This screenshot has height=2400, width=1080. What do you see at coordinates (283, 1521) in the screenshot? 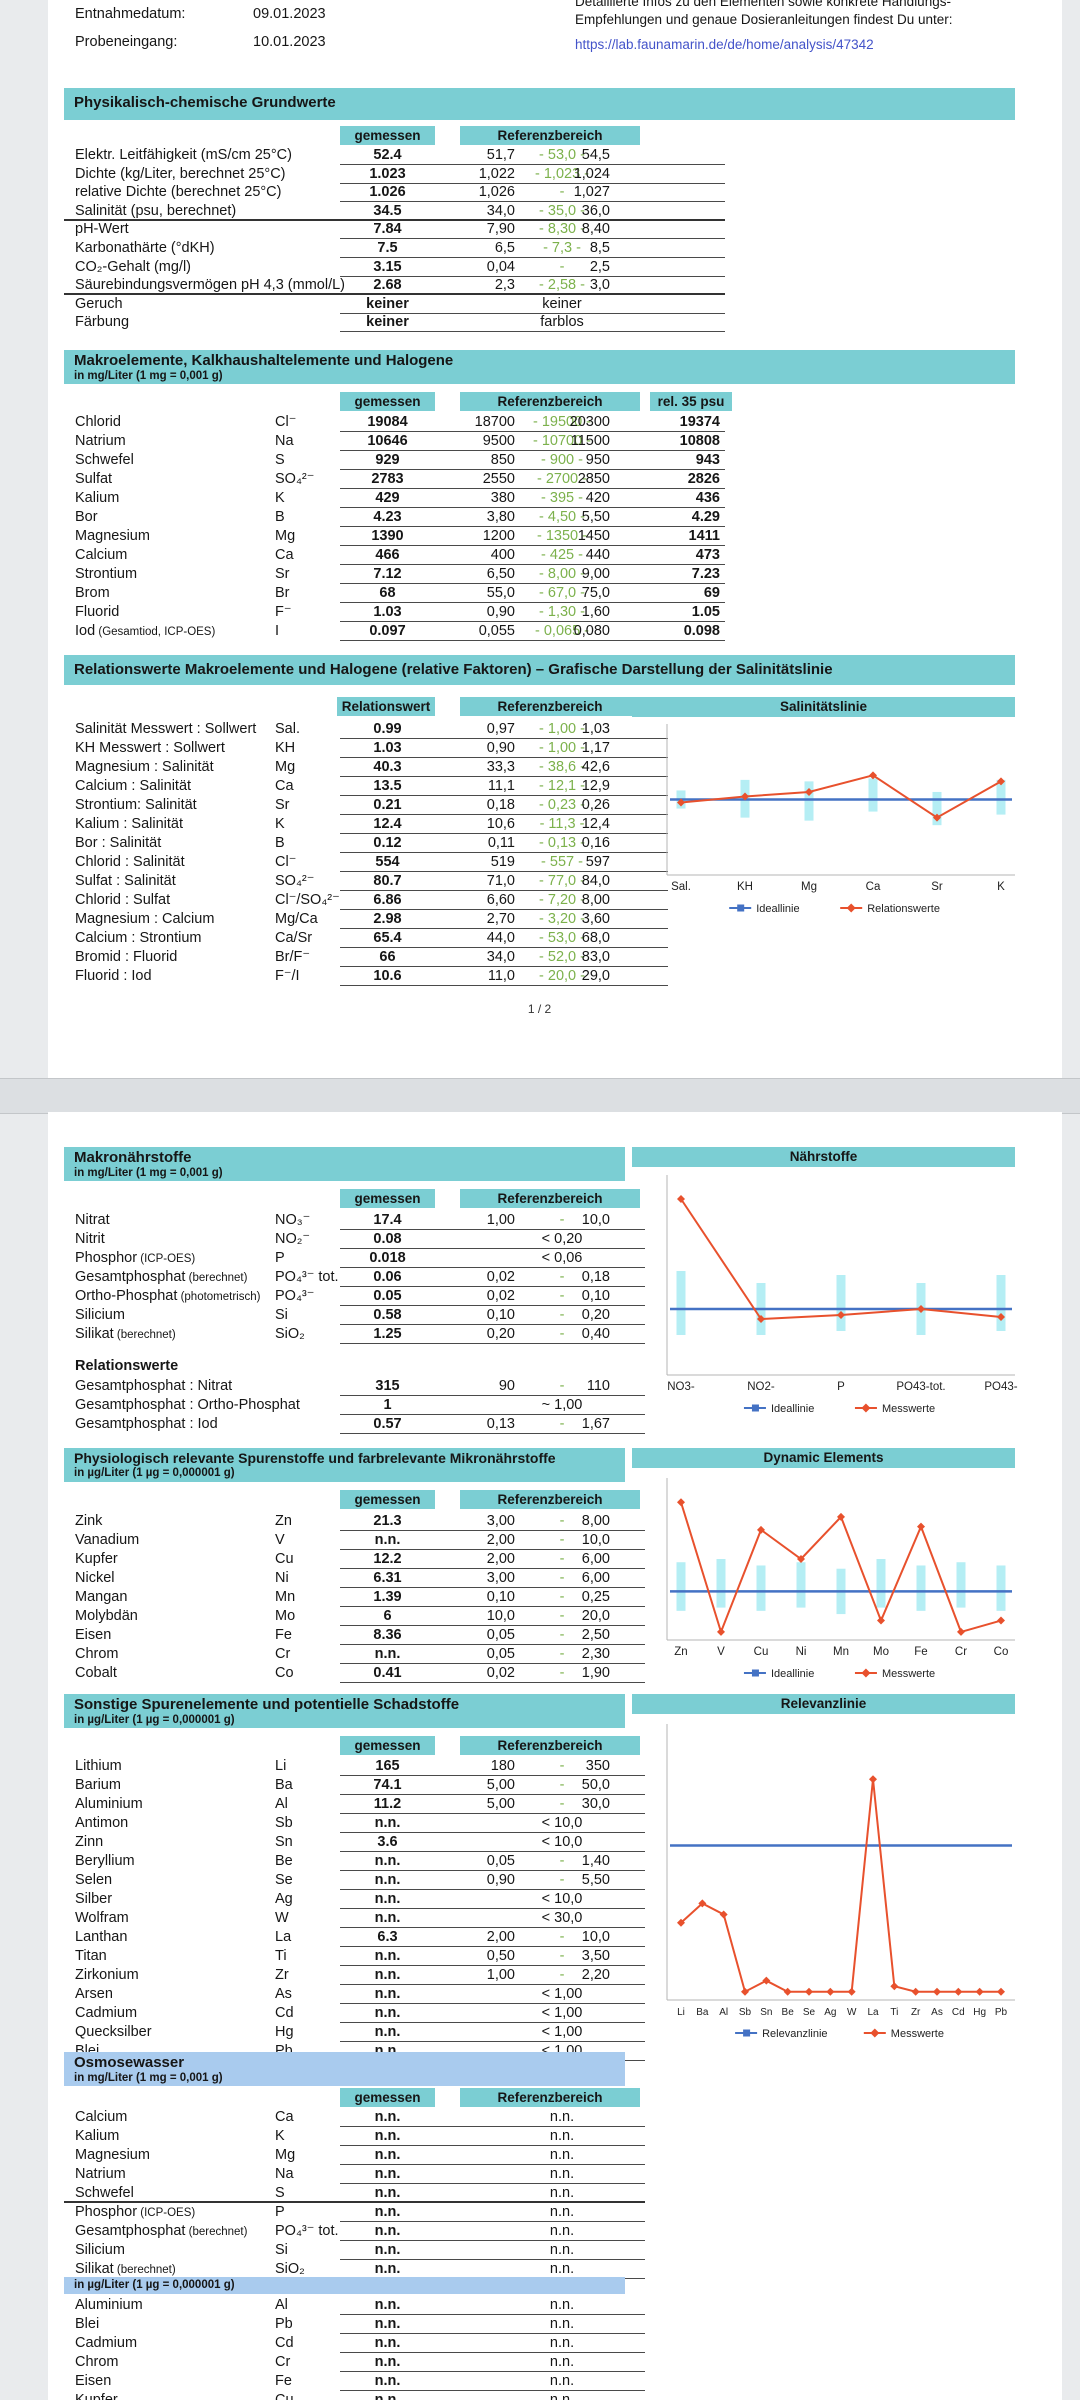
I see `element-symbol: Zn` at bounding box center [283, 1521].